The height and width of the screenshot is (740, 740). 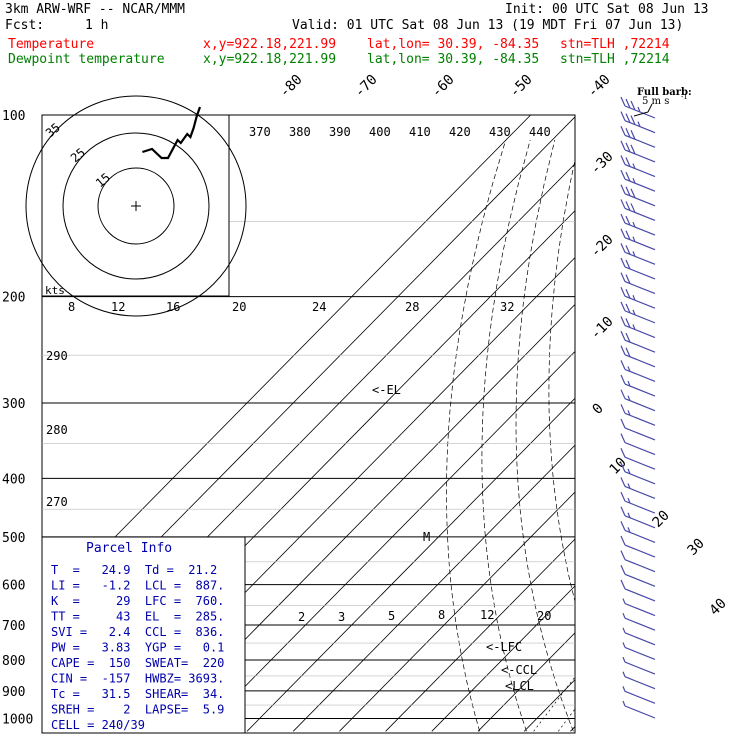 What do you see at coordinates (487, 615) in the screenshot?
I see `mixing-ratio-label: 12` at bounding box center [487, 615].